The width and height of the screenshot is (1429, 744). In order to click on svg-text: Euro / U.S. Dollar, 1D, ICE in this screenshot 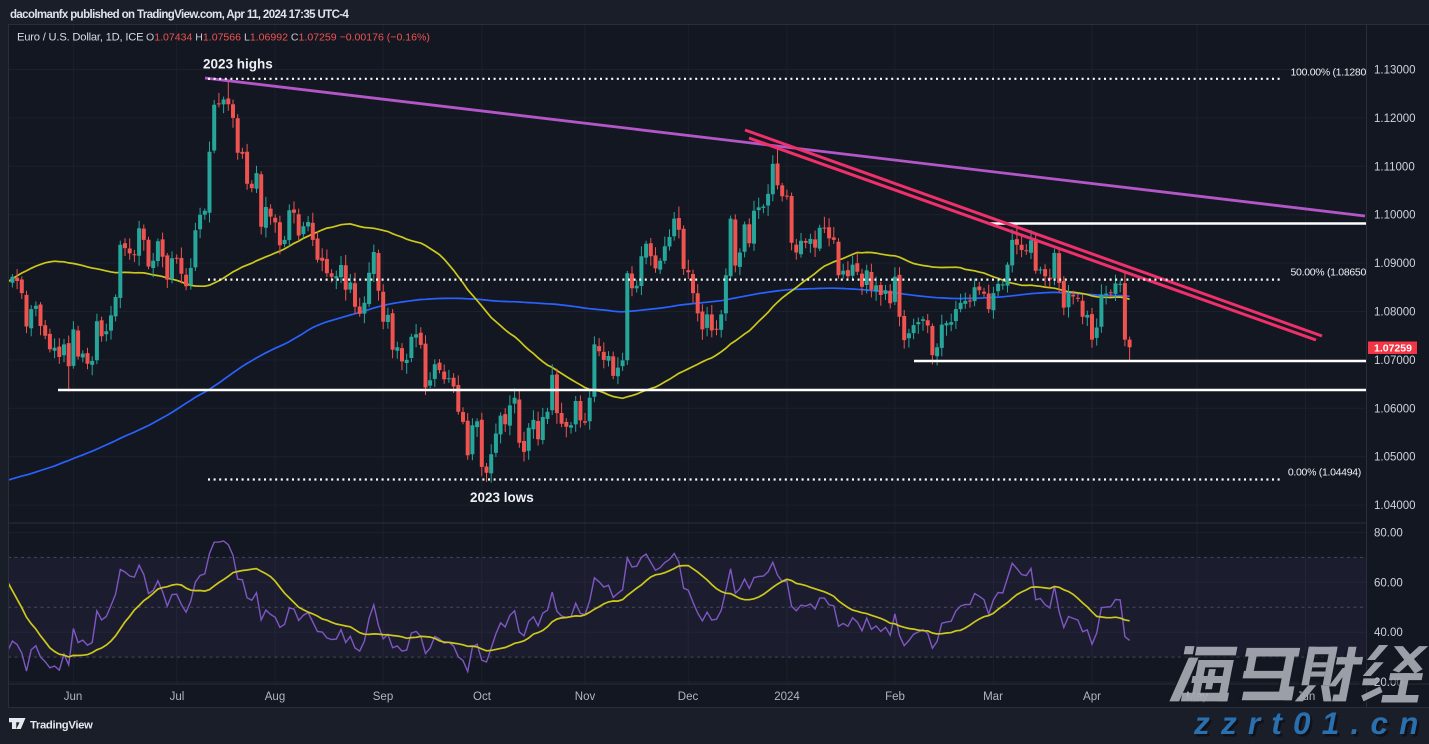, I will do `click(80, 38)`.